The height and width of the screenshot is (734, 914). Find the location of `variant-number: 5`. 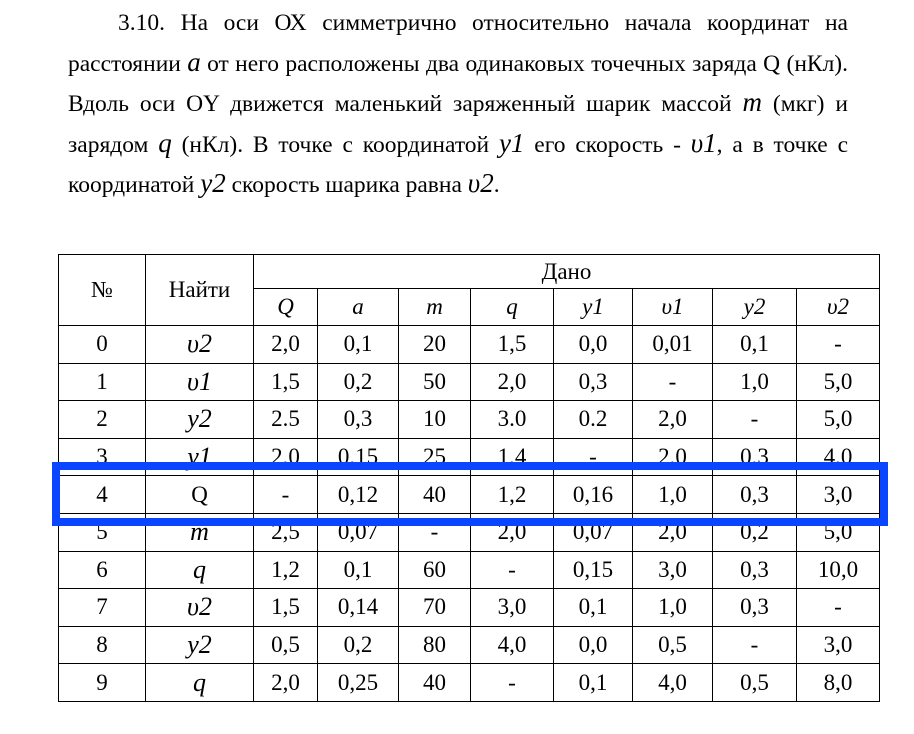

variant-number: 5 is located at coordinates (102, 532).